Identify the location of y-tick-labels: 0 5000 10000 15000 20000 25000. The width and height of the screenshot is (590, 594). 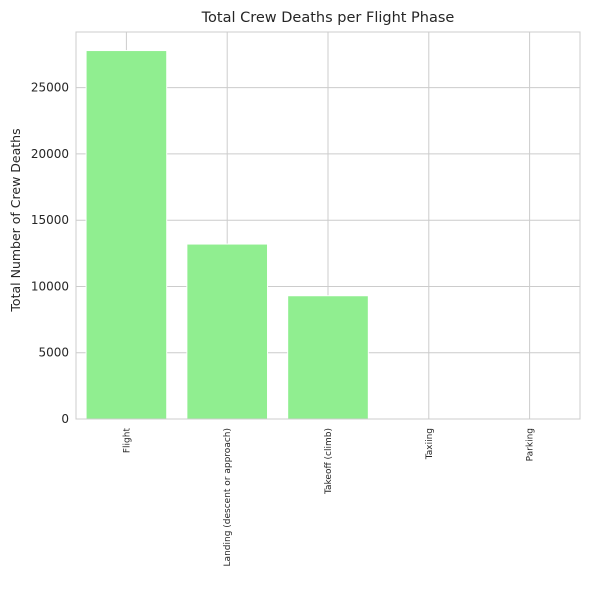
(50, 253).